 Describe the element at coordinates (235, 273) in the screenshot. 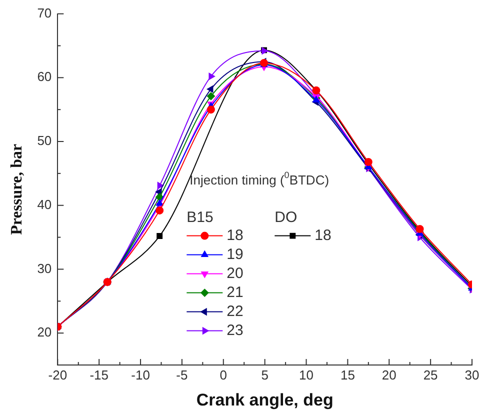

I see `legend-label: 20` at that location.